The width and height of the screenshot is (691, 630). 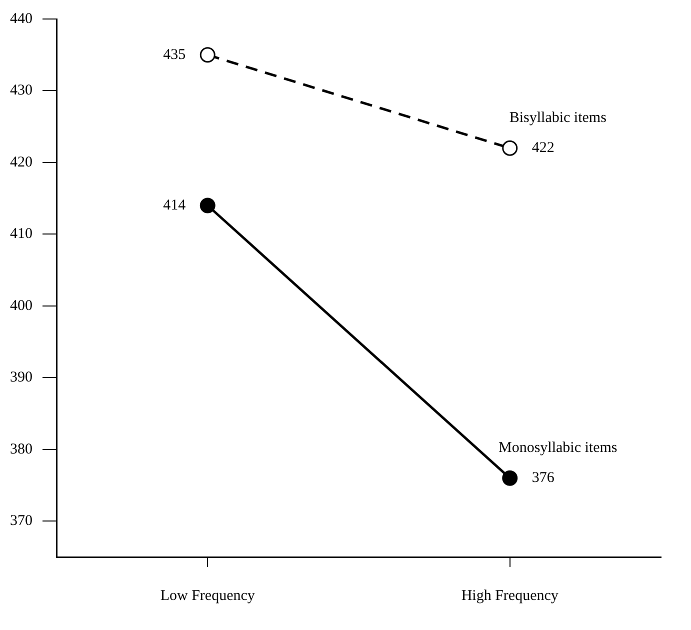 What do you see at coordinates (21, 162) in the screenshot?
I see `y-tick-label: 420` at bounding box center [21, 162].